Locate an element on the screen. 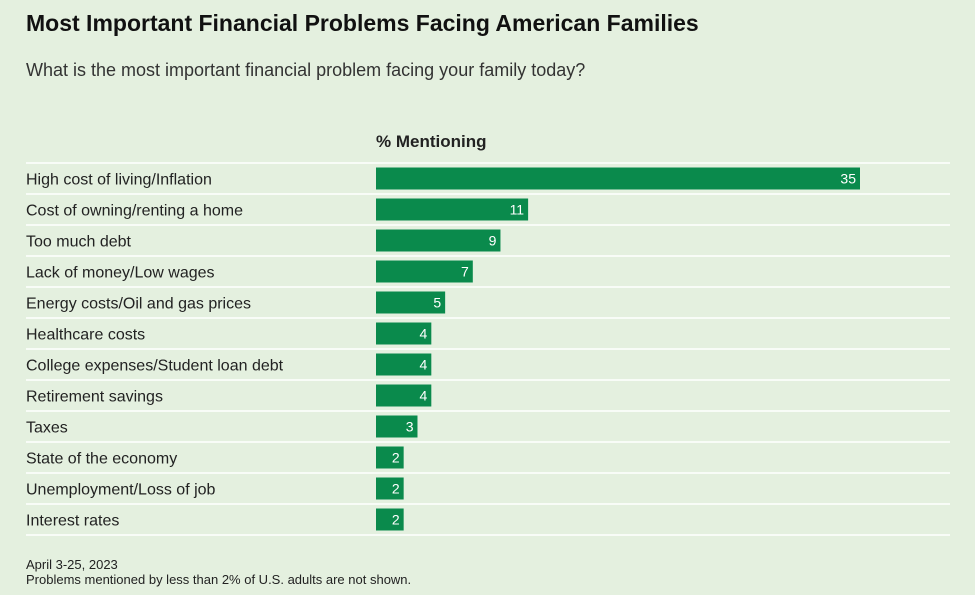 This screenshot has height=595, width=975. category-label: College expenses/Student loan debt is located at coordinates (155, 366).